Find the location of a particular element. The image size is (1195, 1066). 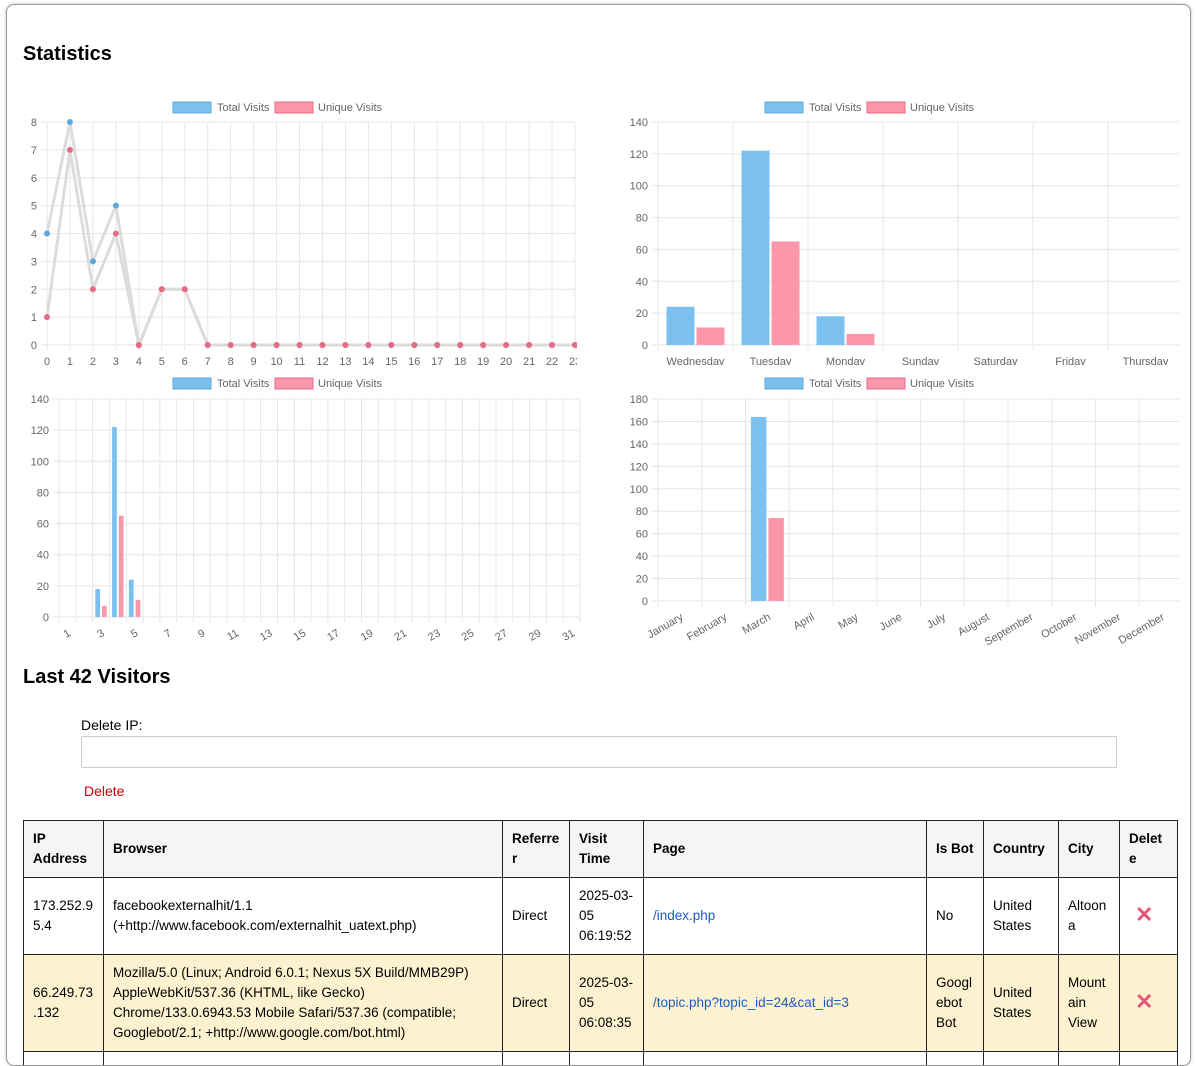

page-link: /topic.php?topic_id=24&cat_id=3 is located at coordinates (751, 1002).